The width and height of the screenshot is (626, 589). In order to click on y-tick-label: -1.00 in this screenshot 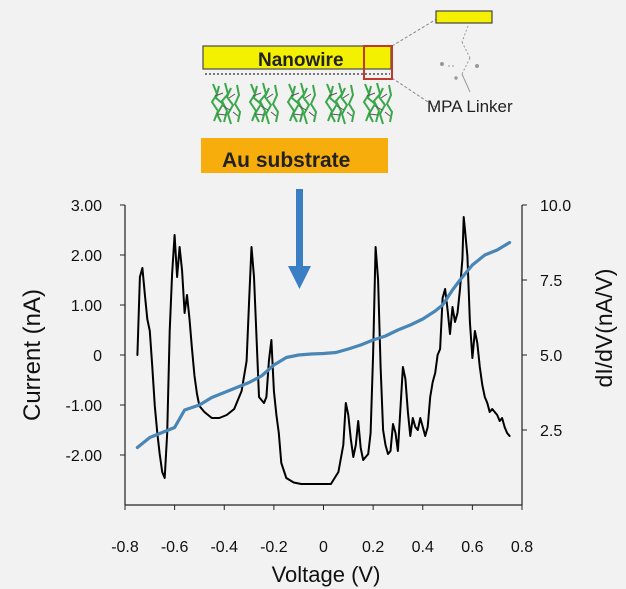, I will do `click(84, 406)`.